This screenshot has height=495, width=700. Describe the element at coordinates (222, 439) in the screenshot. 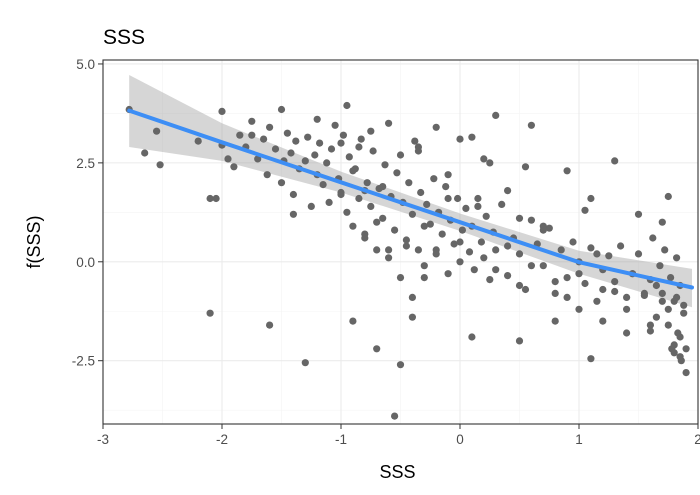

I see `x-tick-label: -2` at that location.